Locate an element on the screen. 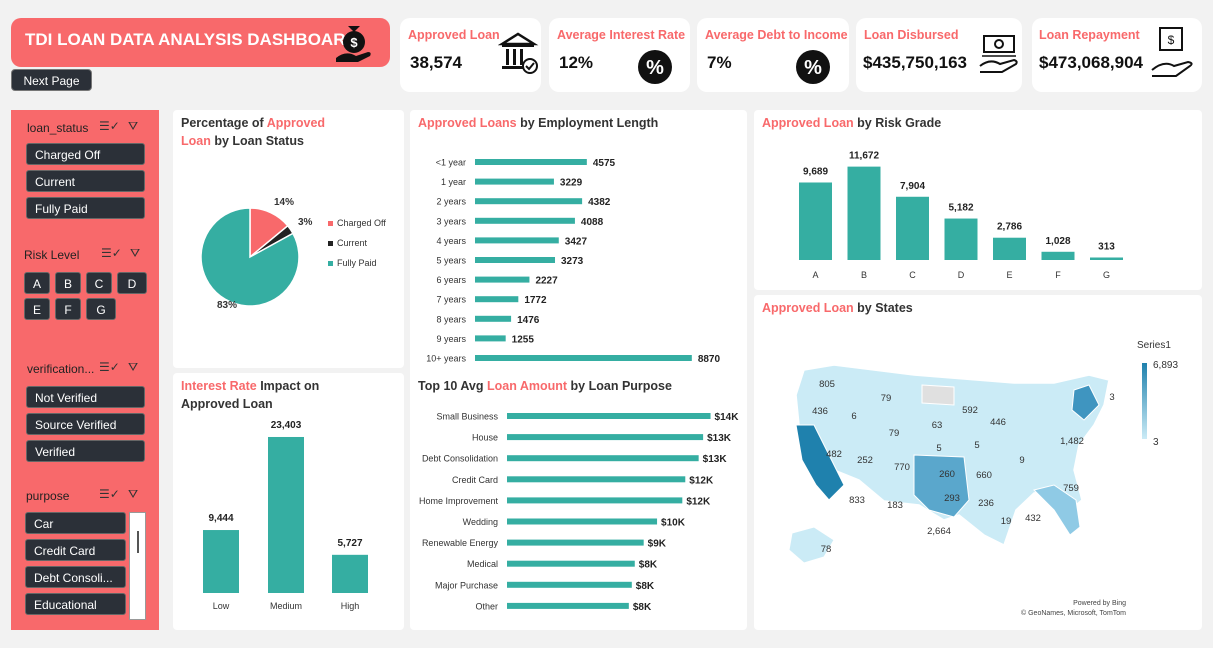 The width and height of the screenshot is (1213, 648). map-state-value: 252 is located at coordinates (865, 460).